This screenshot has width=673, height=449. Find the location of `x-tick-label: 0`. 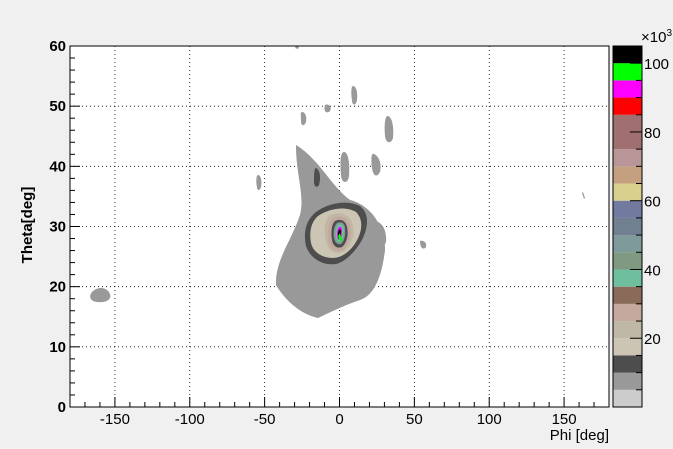

x-tick-label: 0 is located at coordinates (339, 419).